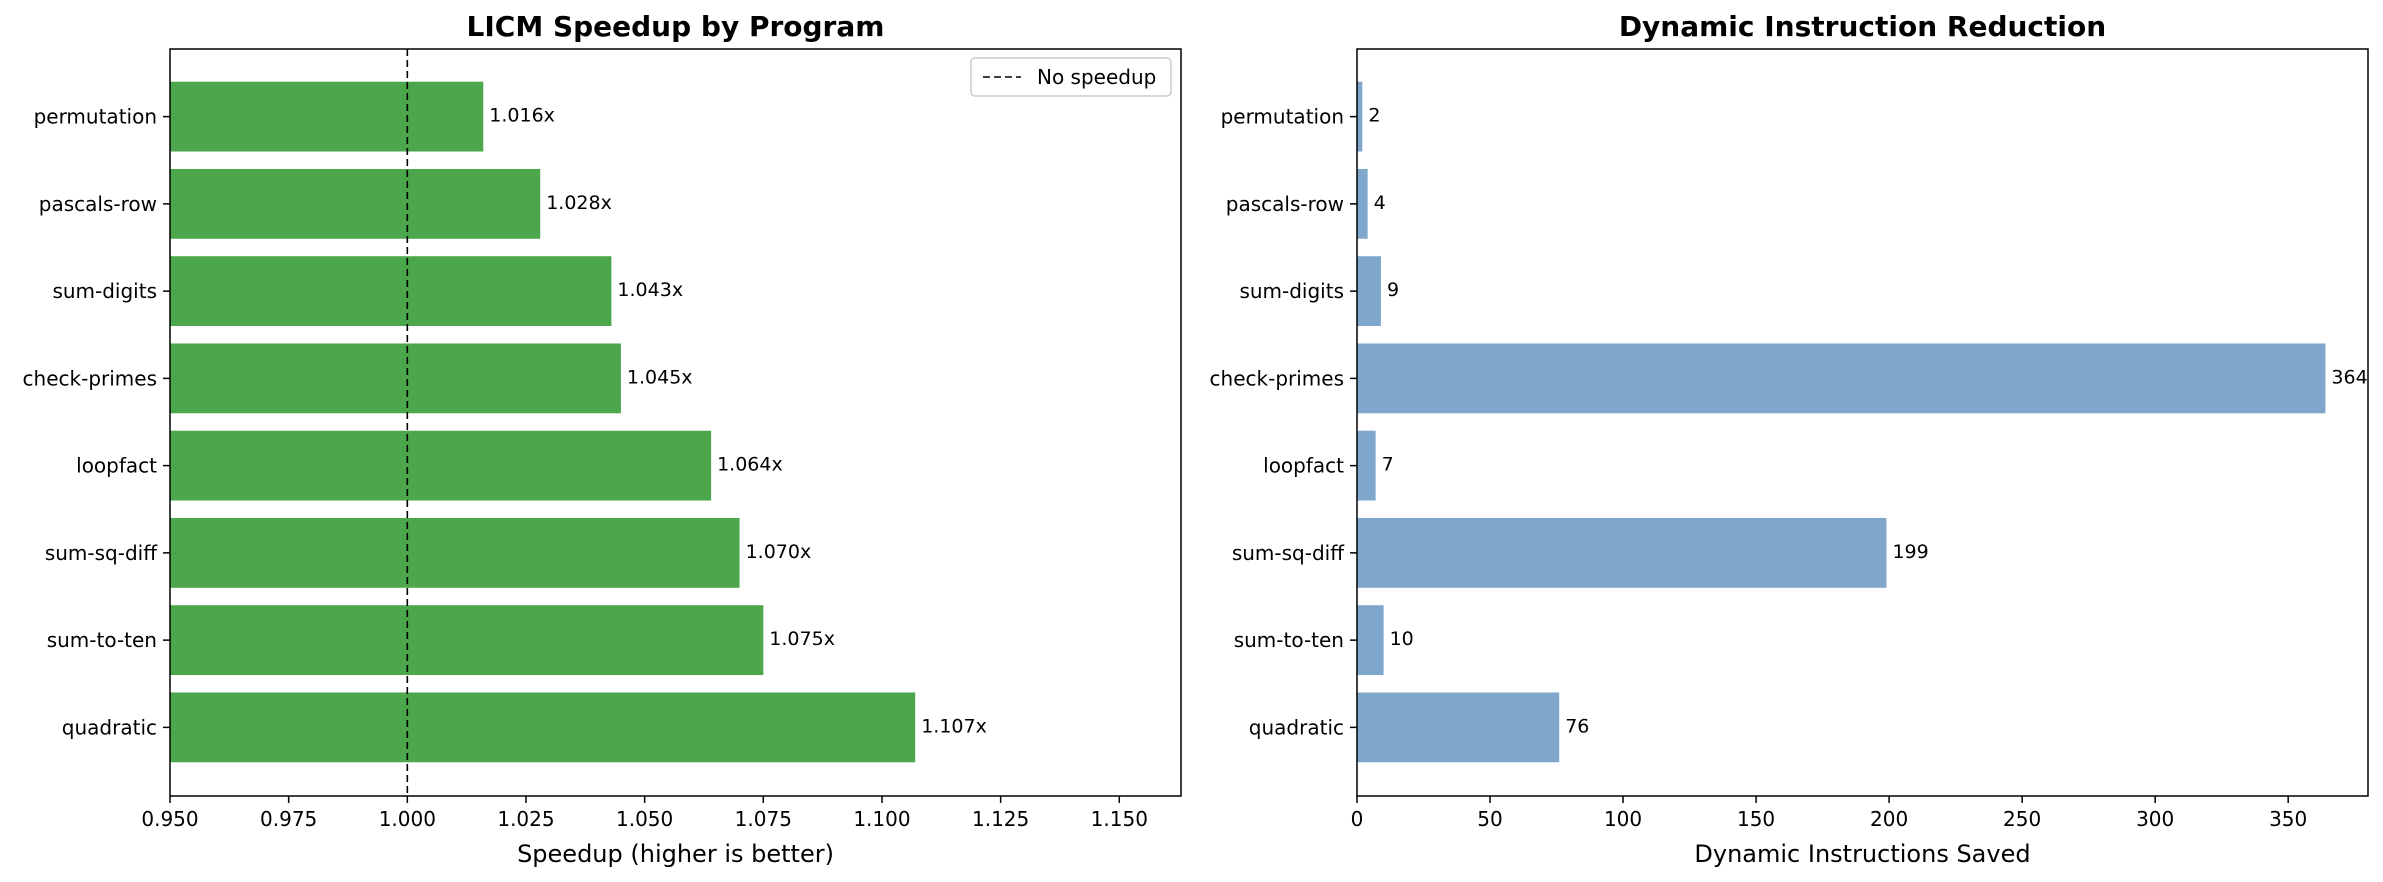 The height and width of the screenshot is (882, 2383). What do you see at coordinates (522, 116) in the screenshot?
I see `data-label: 1.016x` at bounding box center [522, 116].